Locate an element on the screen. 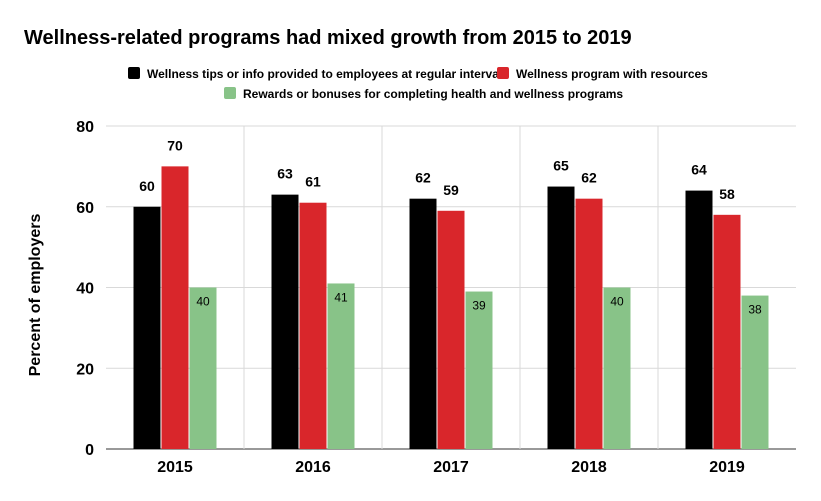  x-tick-label: 2016 is located at coordinates (313, 467).